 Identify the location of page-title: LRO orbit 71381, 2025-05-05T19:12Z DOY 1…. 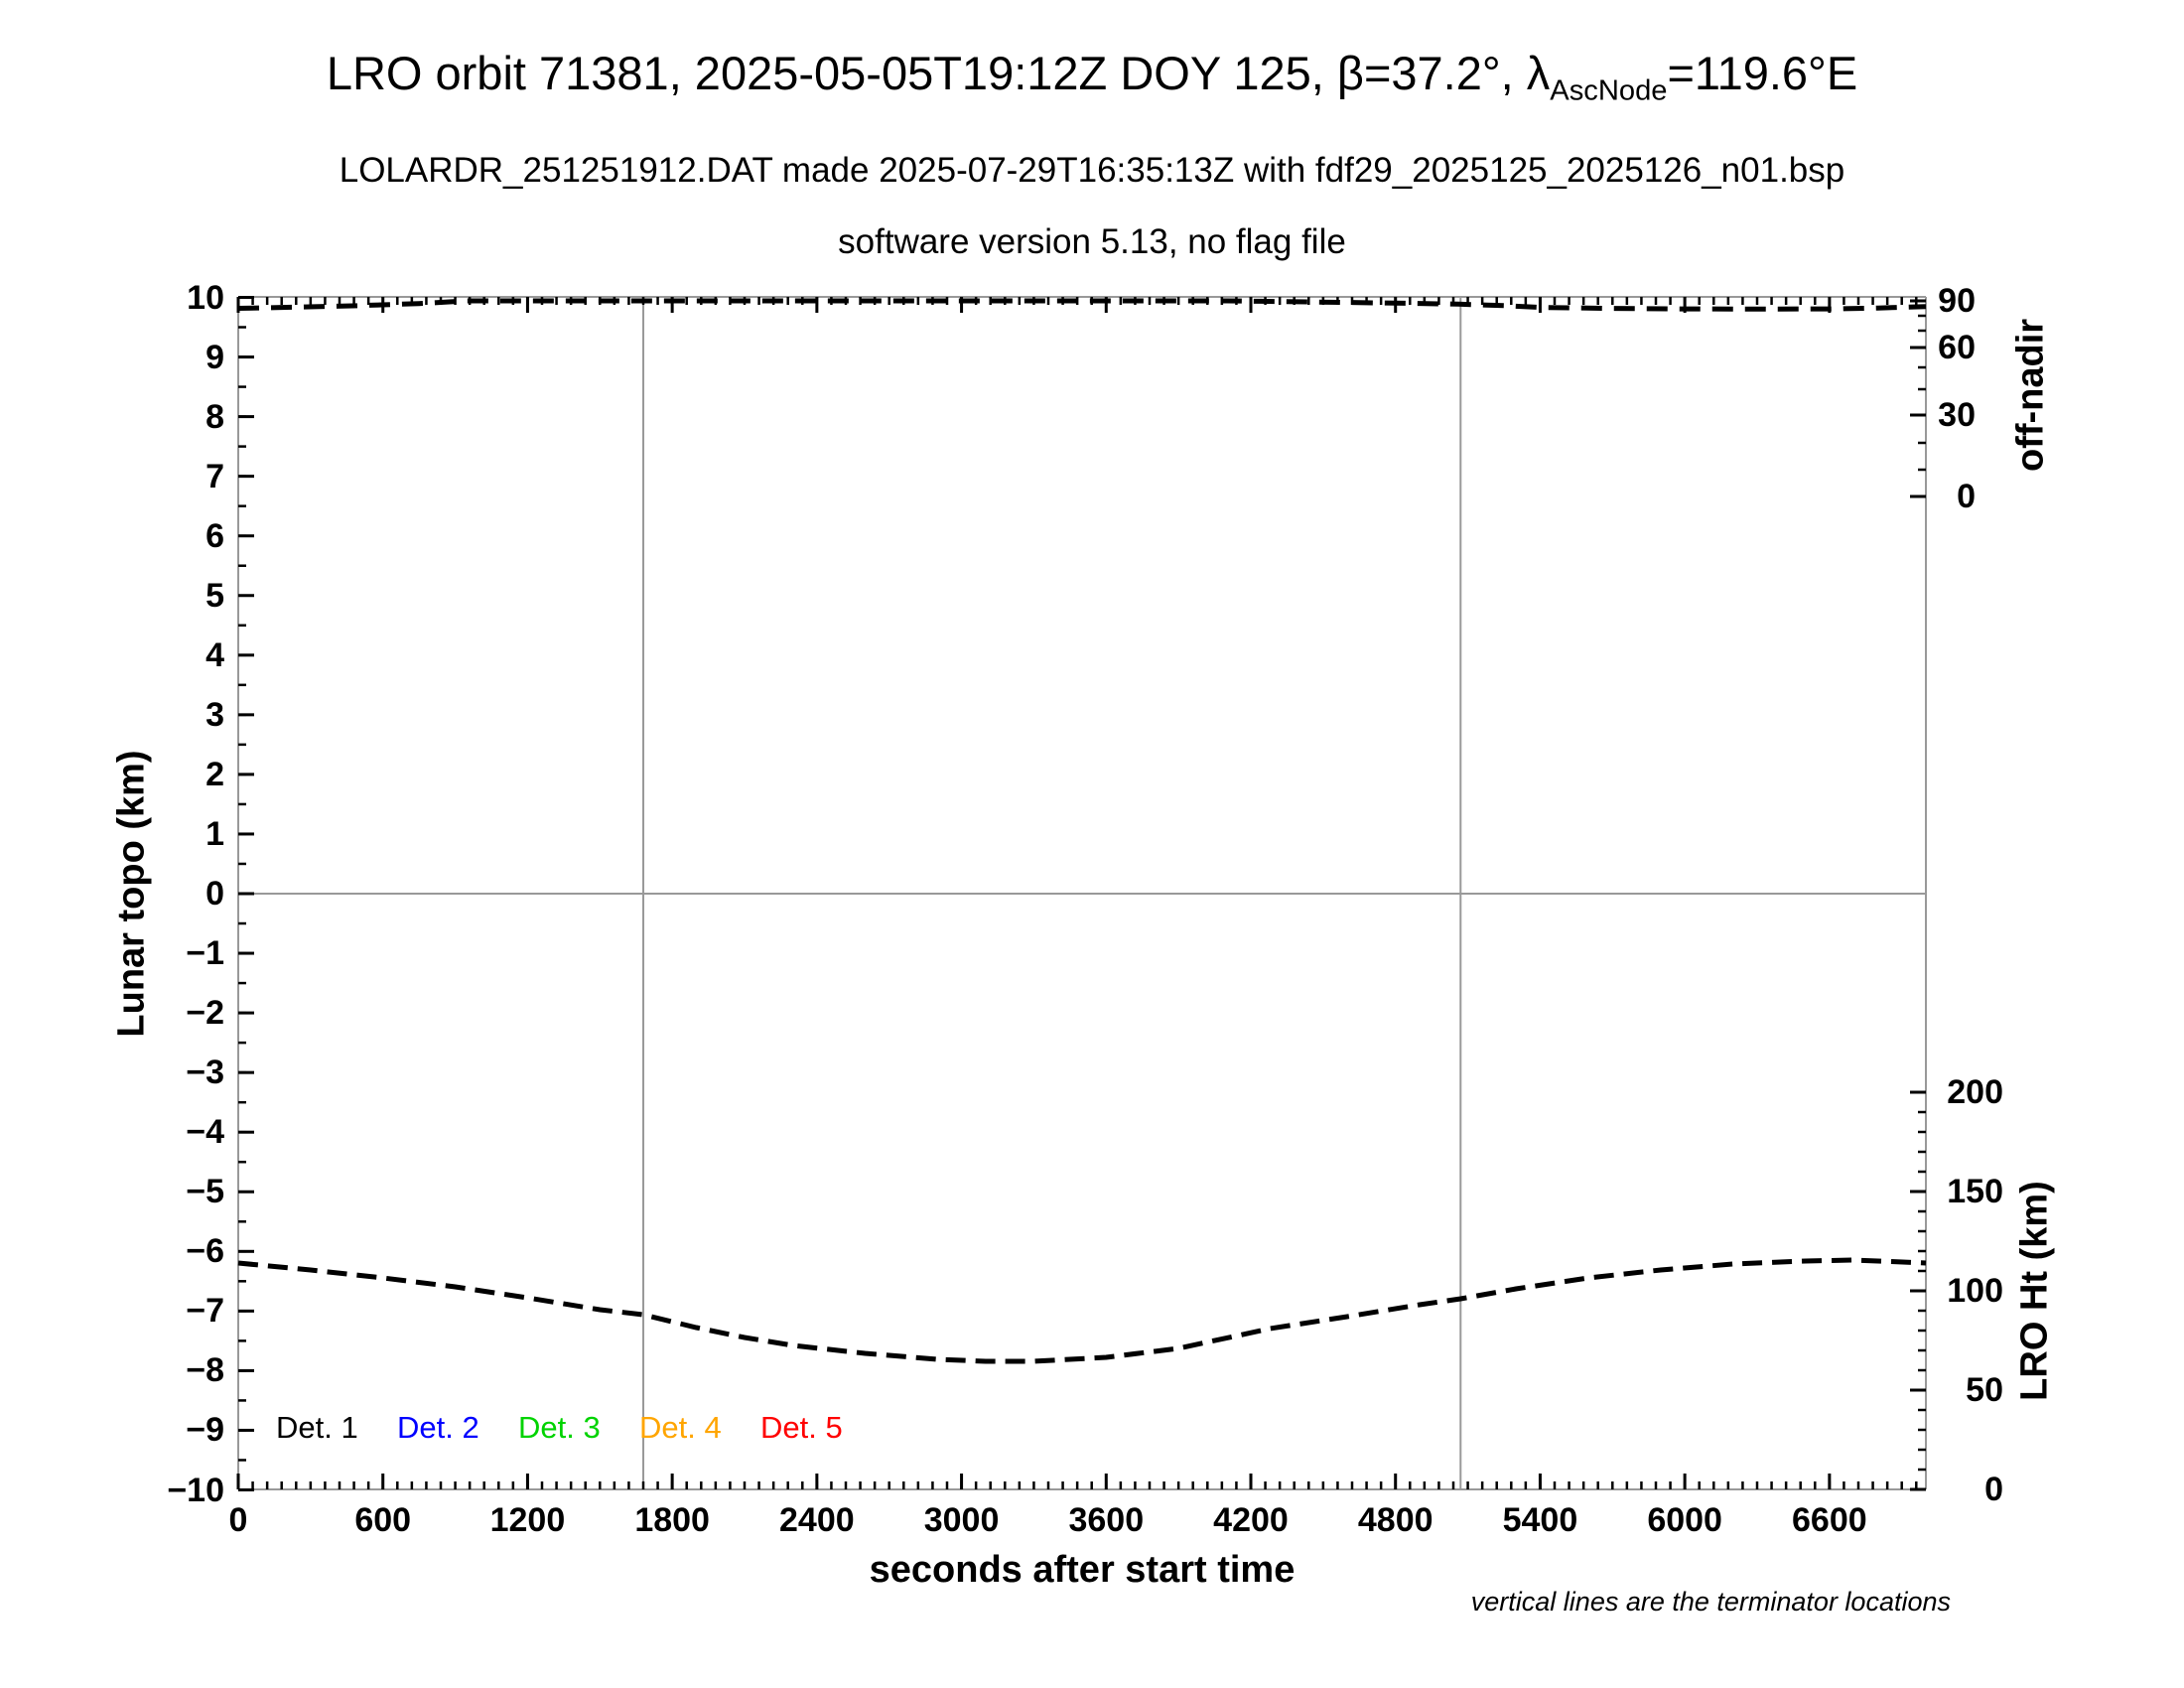
(1092, 76).